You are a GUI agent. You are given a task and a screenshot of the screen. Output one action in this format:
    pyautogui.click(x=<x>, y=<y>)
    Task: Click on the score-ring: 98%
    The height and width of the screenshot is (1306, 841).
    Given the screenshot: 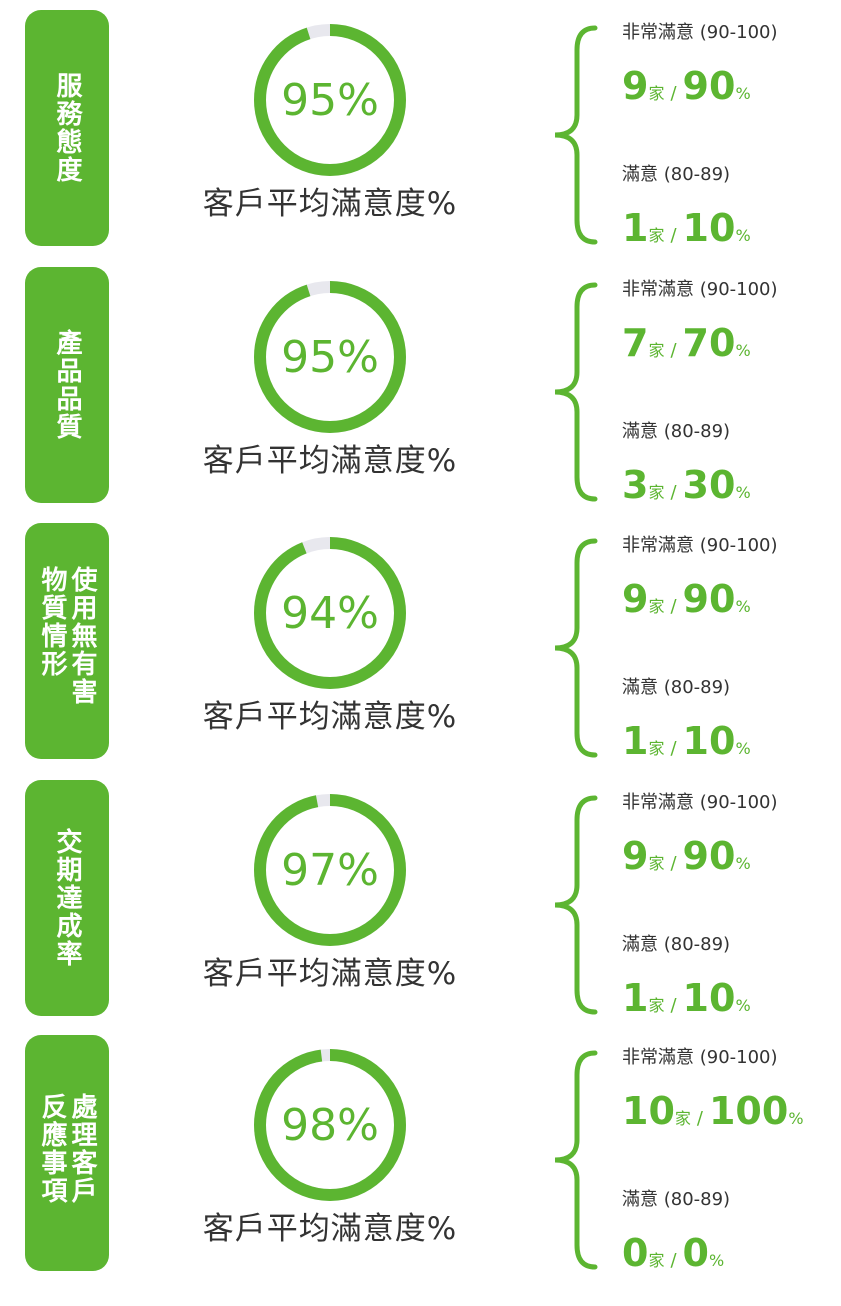 What is the action you would take?
    pyautogui.click(x=330, y=1125)
    